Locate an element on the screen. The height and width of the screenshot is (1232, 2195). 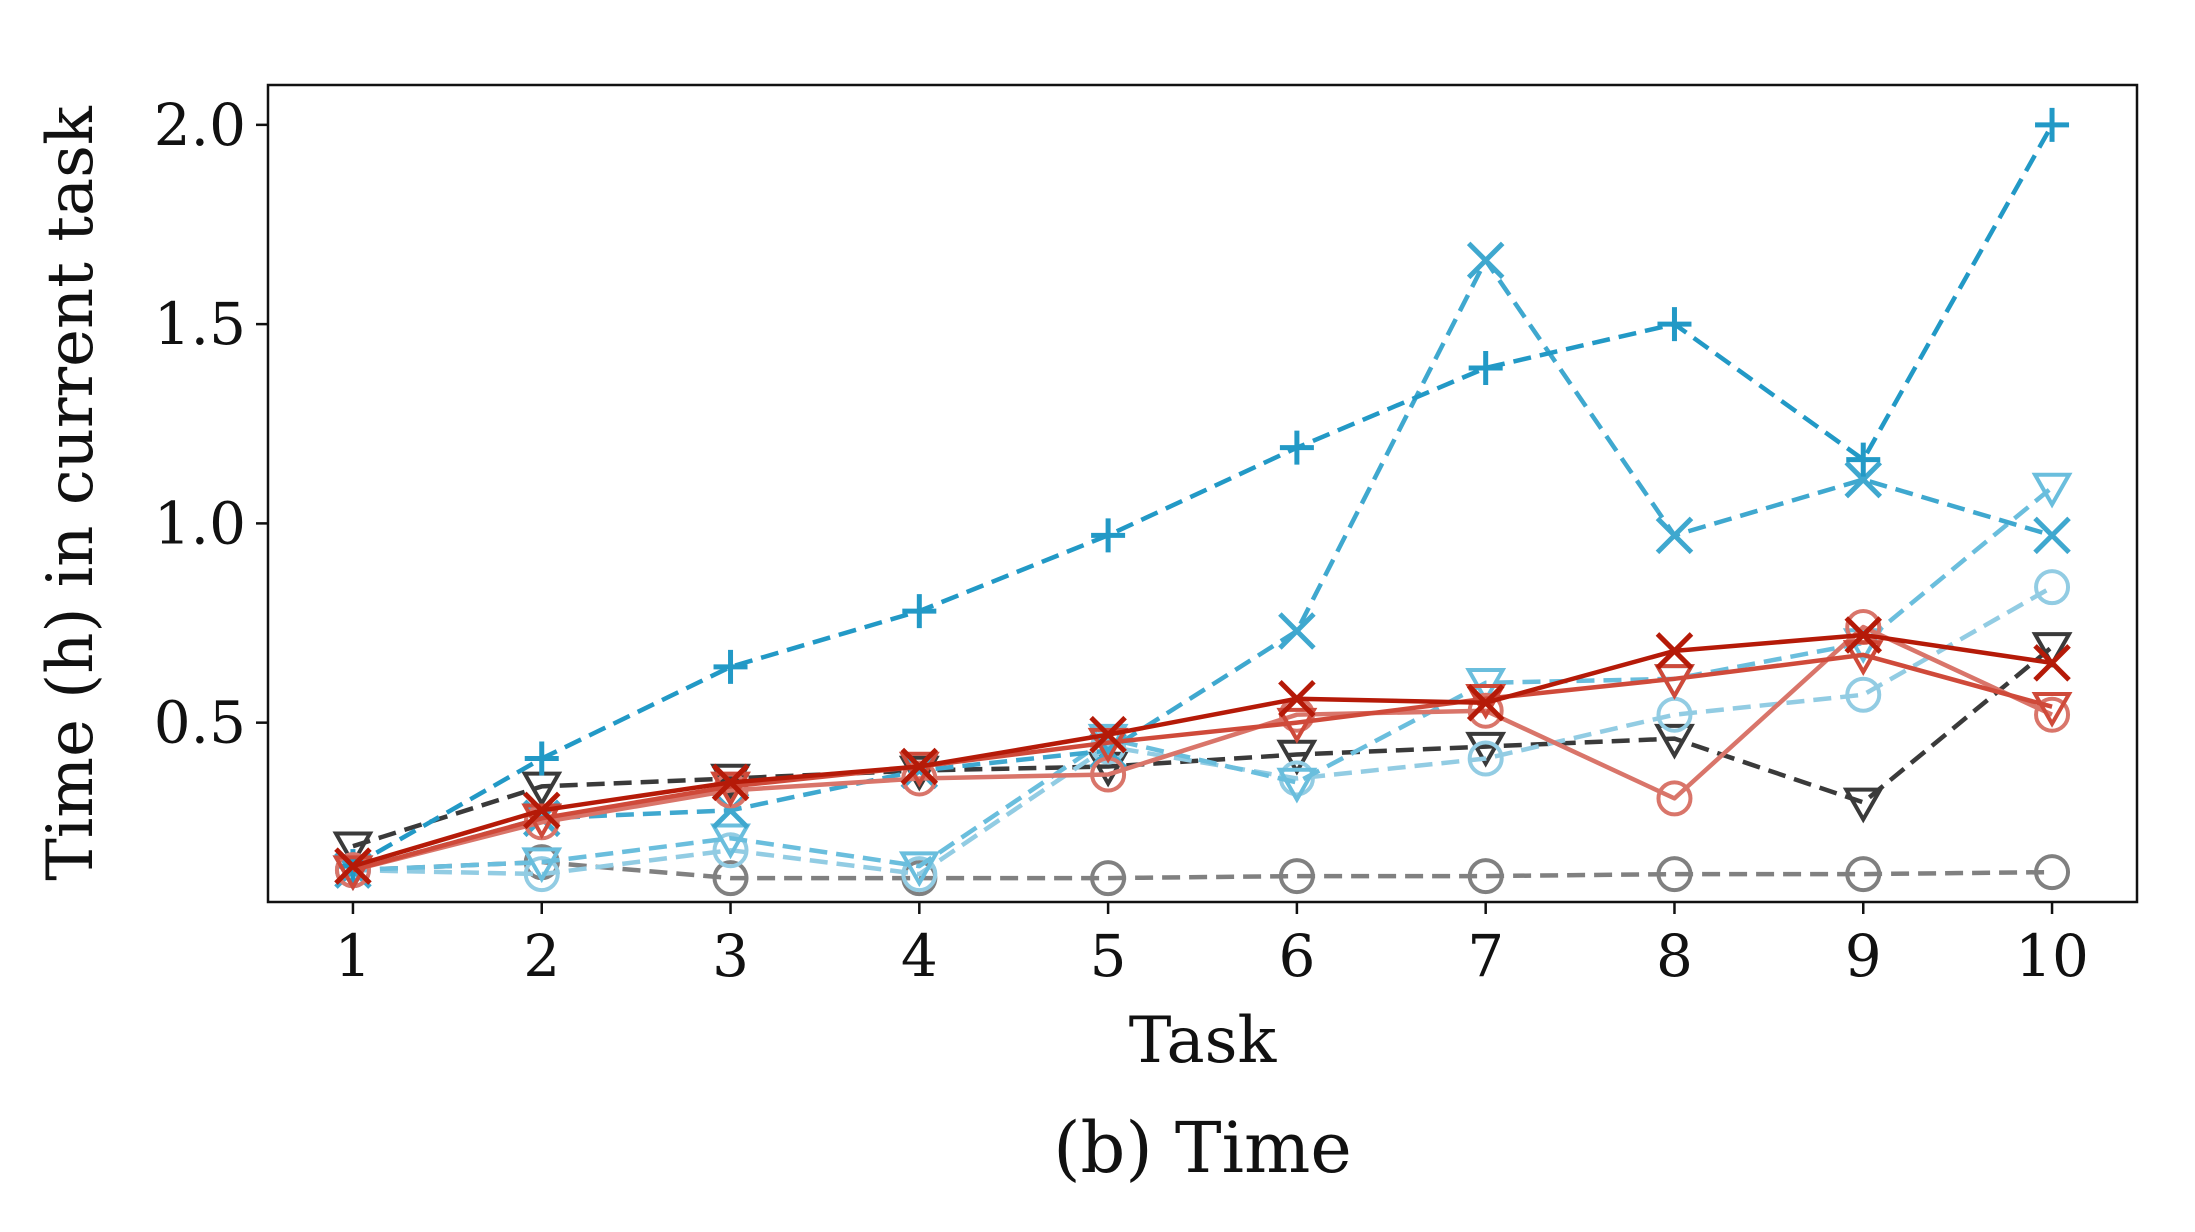
y-tick-label: 0.5 is located at coordinates (200, 723).